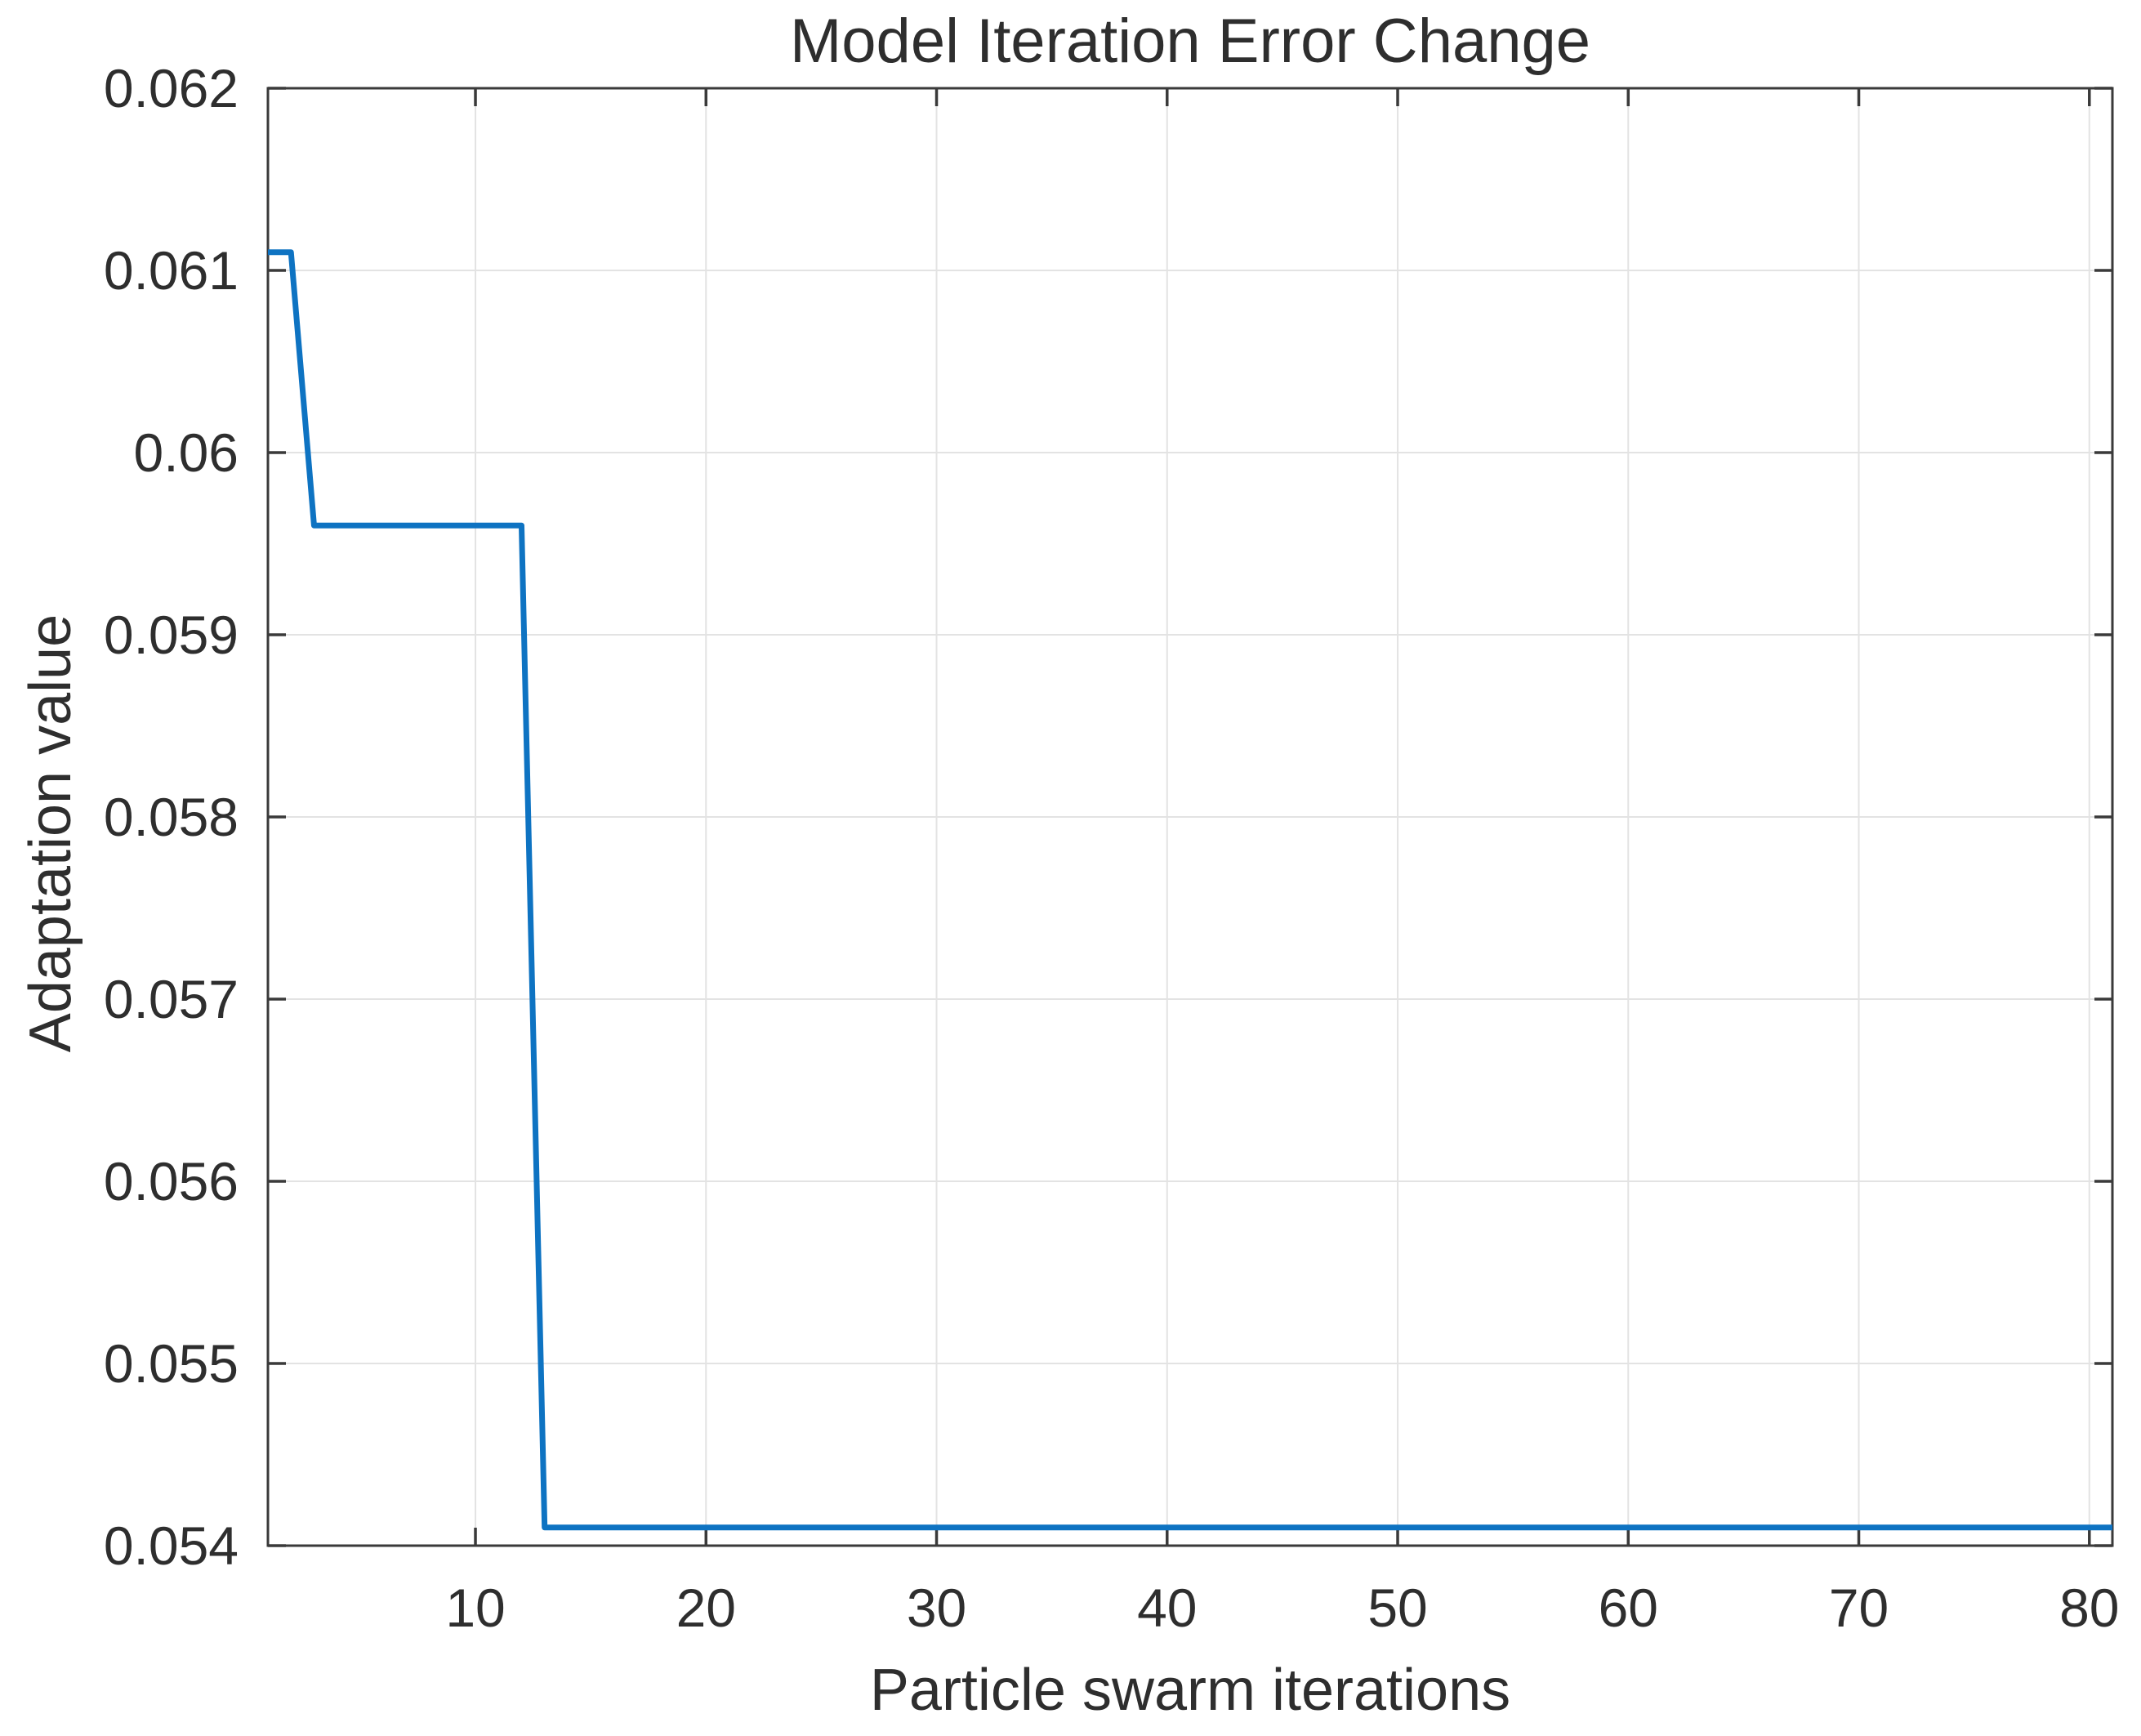  What do you see at coordinates (171, 88) in the screenshot?
I see `y-tick-label-0.062: 0.062` at bounding box center [171, 88].